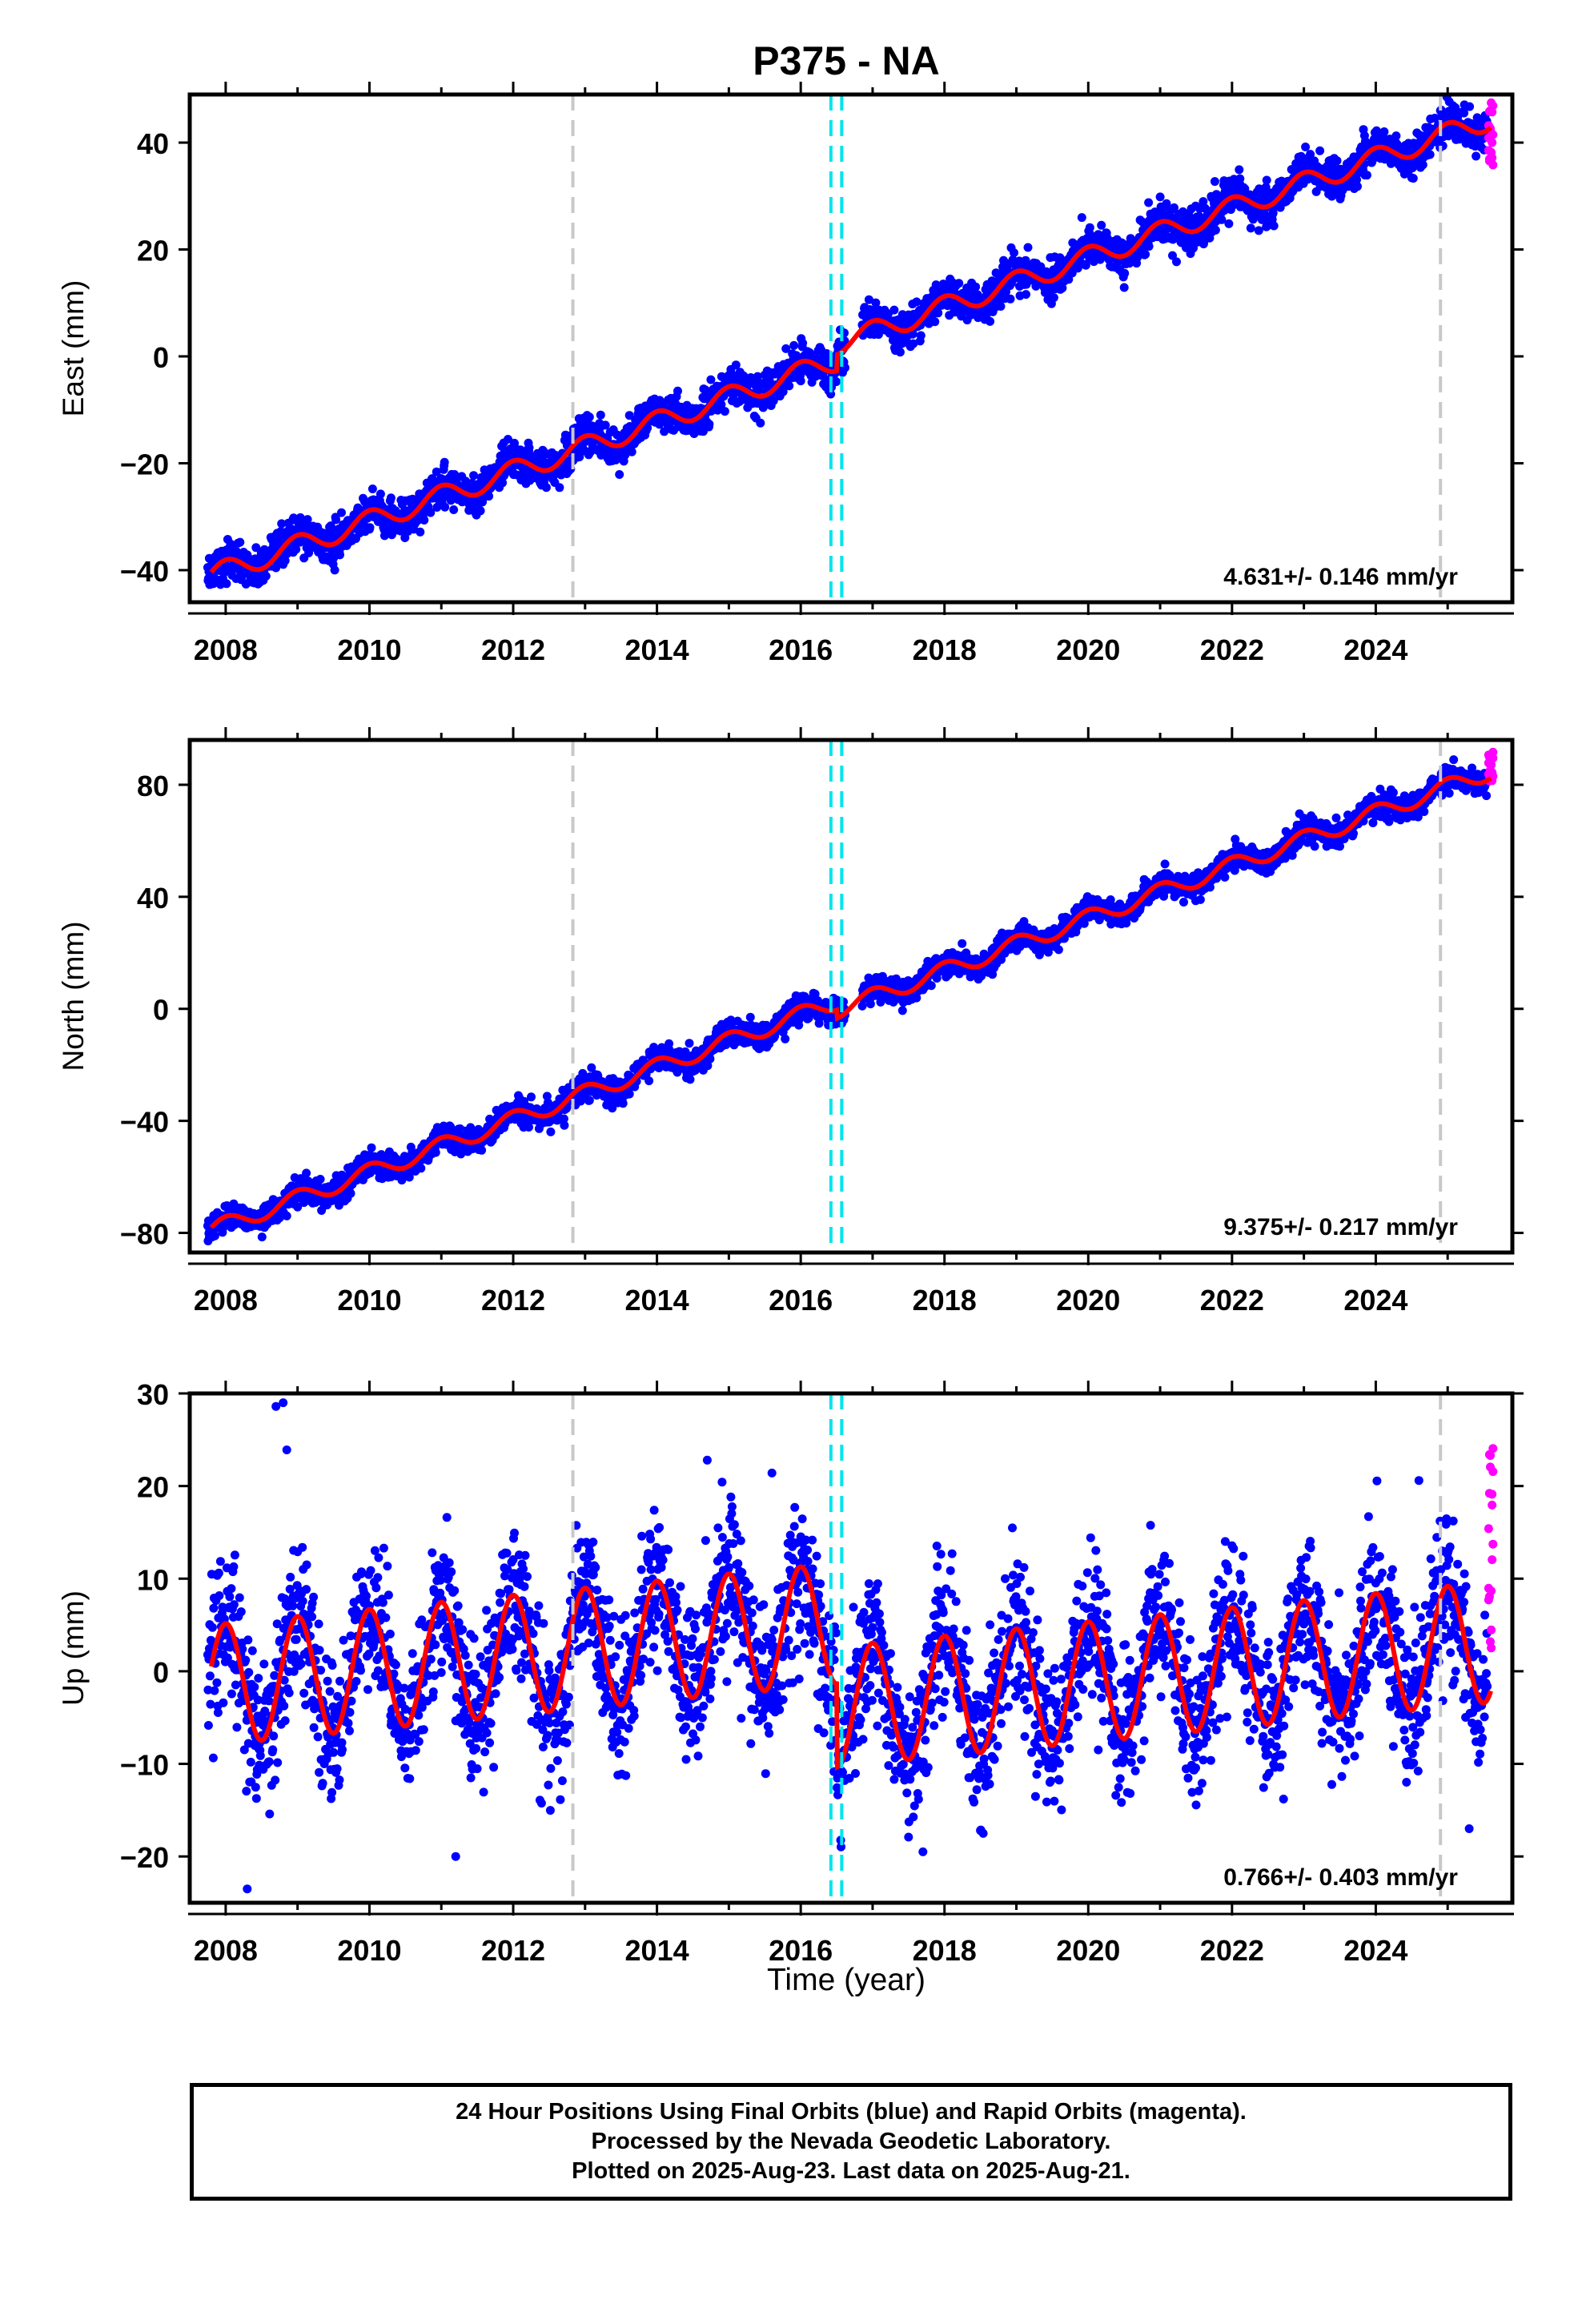  Describe the element at coordinates (369, 649) in the screenshot. I see `x-tick-label: 2010` at that location.